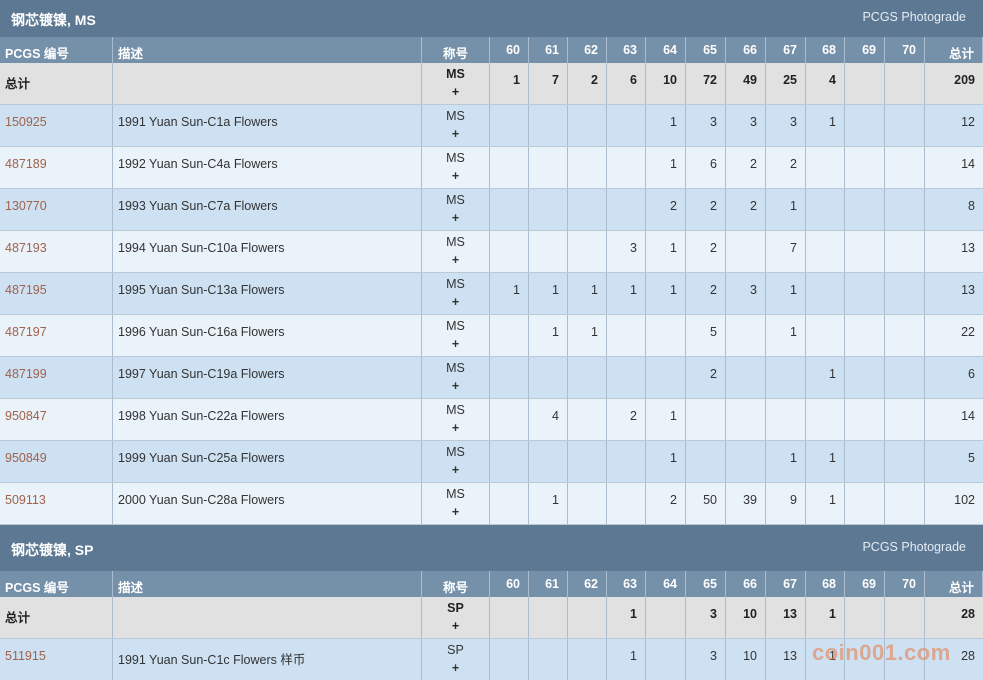  I want to click on grade-count: 39, so click(746, 503).